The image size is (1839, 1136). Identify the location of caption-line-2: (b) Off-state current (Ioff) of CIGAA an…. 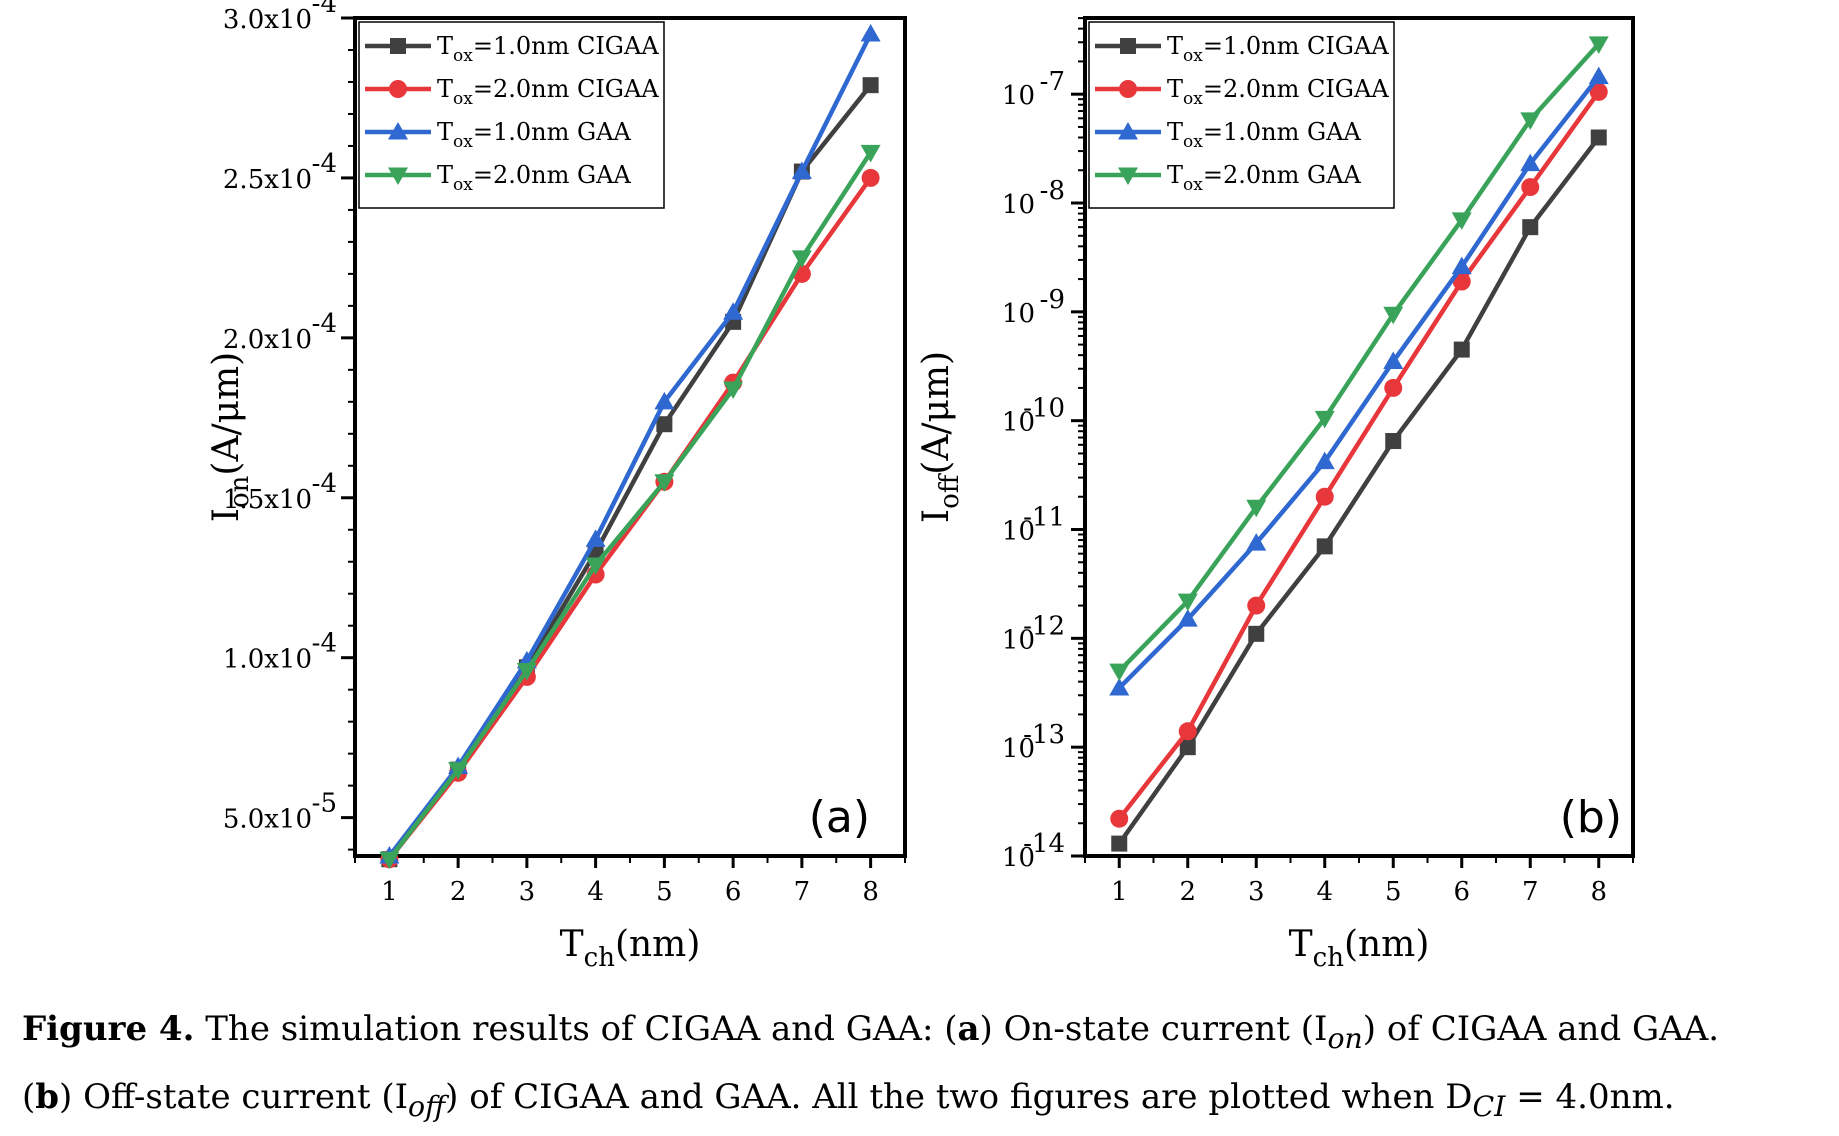
(922, 1102).